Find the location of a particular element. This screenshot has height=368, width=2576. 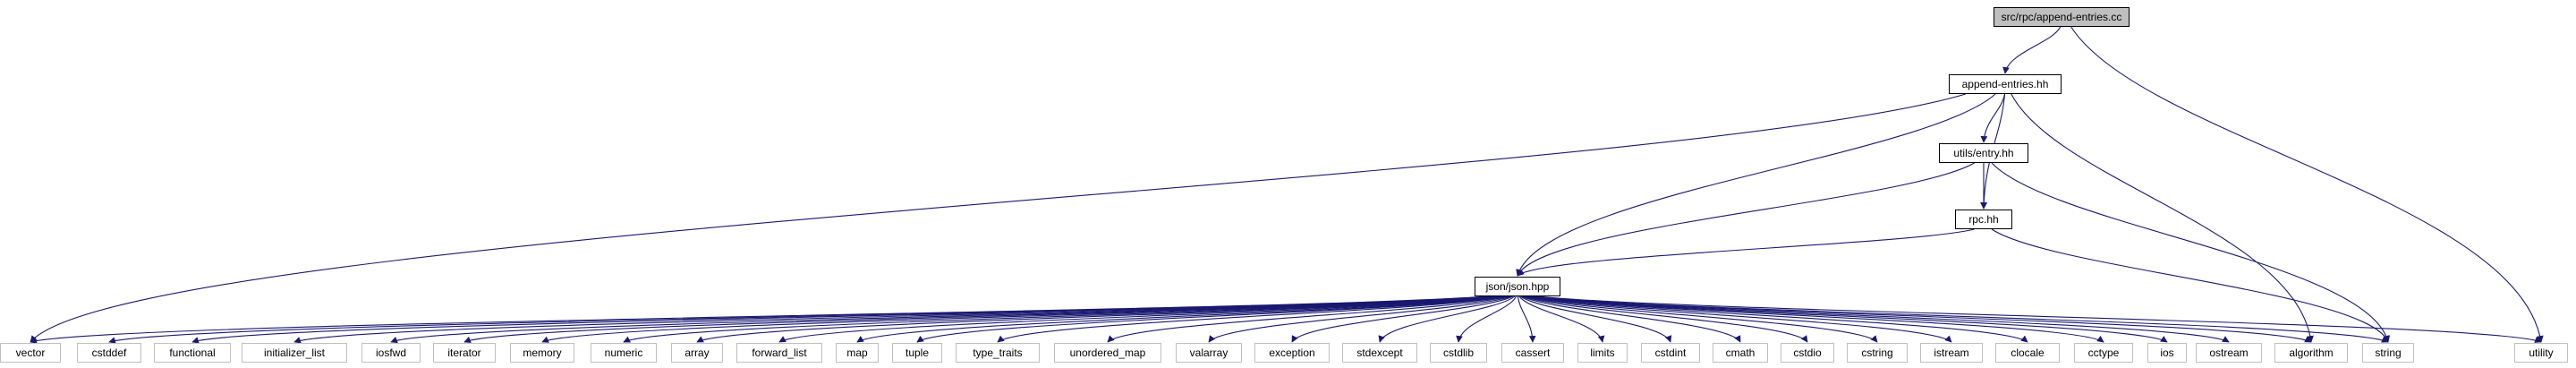

node-append-entries-hh: append-entries.hh is located at coordinates (2005, 84).